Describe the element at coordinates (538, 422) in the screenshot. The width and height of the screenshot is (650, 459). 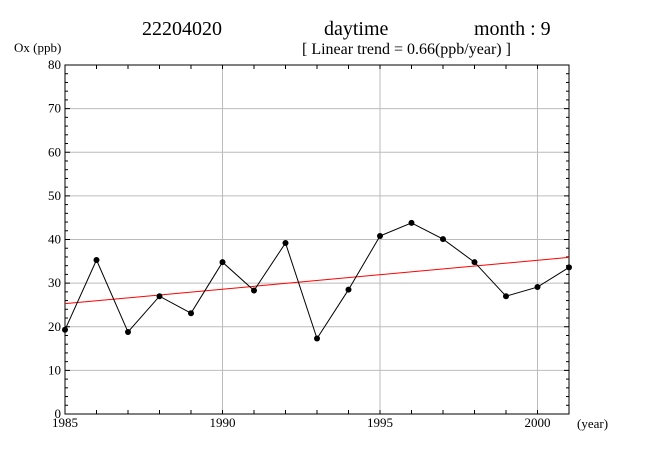
I see `x-tick-label: 2000` at that location.